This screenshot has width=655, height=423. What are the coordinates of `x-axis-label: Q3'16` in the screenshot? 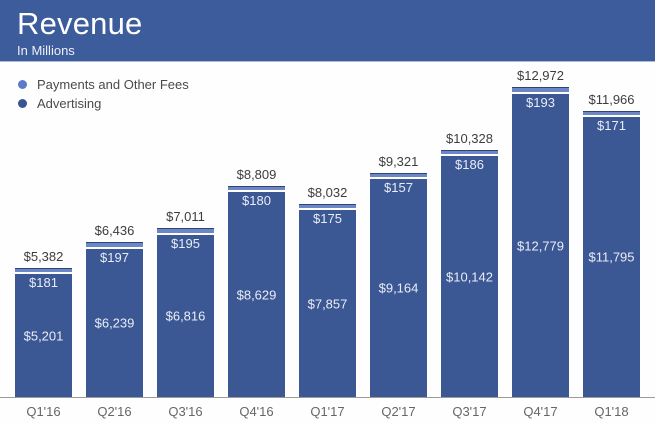 It's located at (185, 411).